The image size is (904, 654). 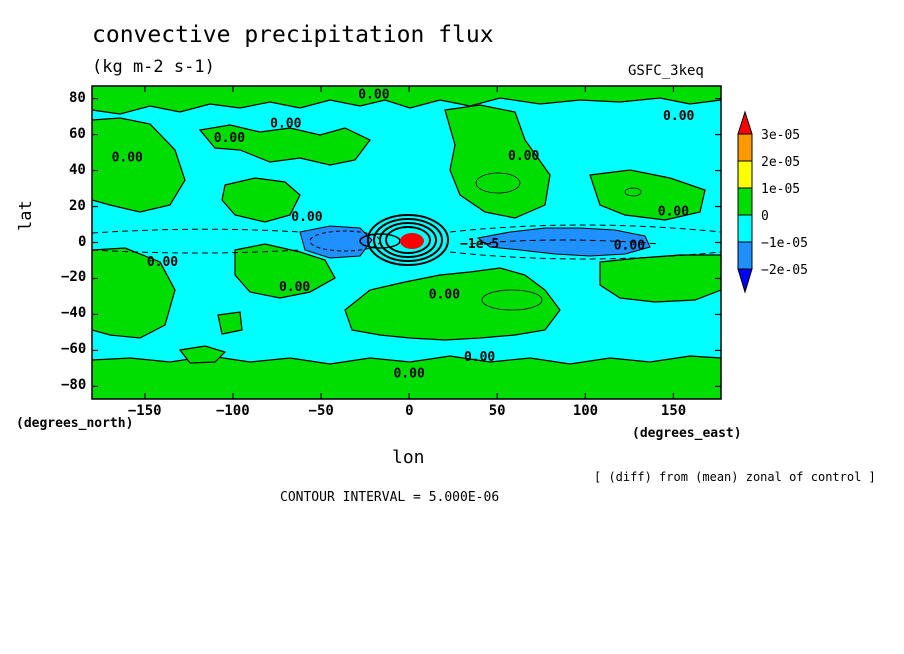 I want to click on y-tick-label: −20, so click(x=74, y=277).